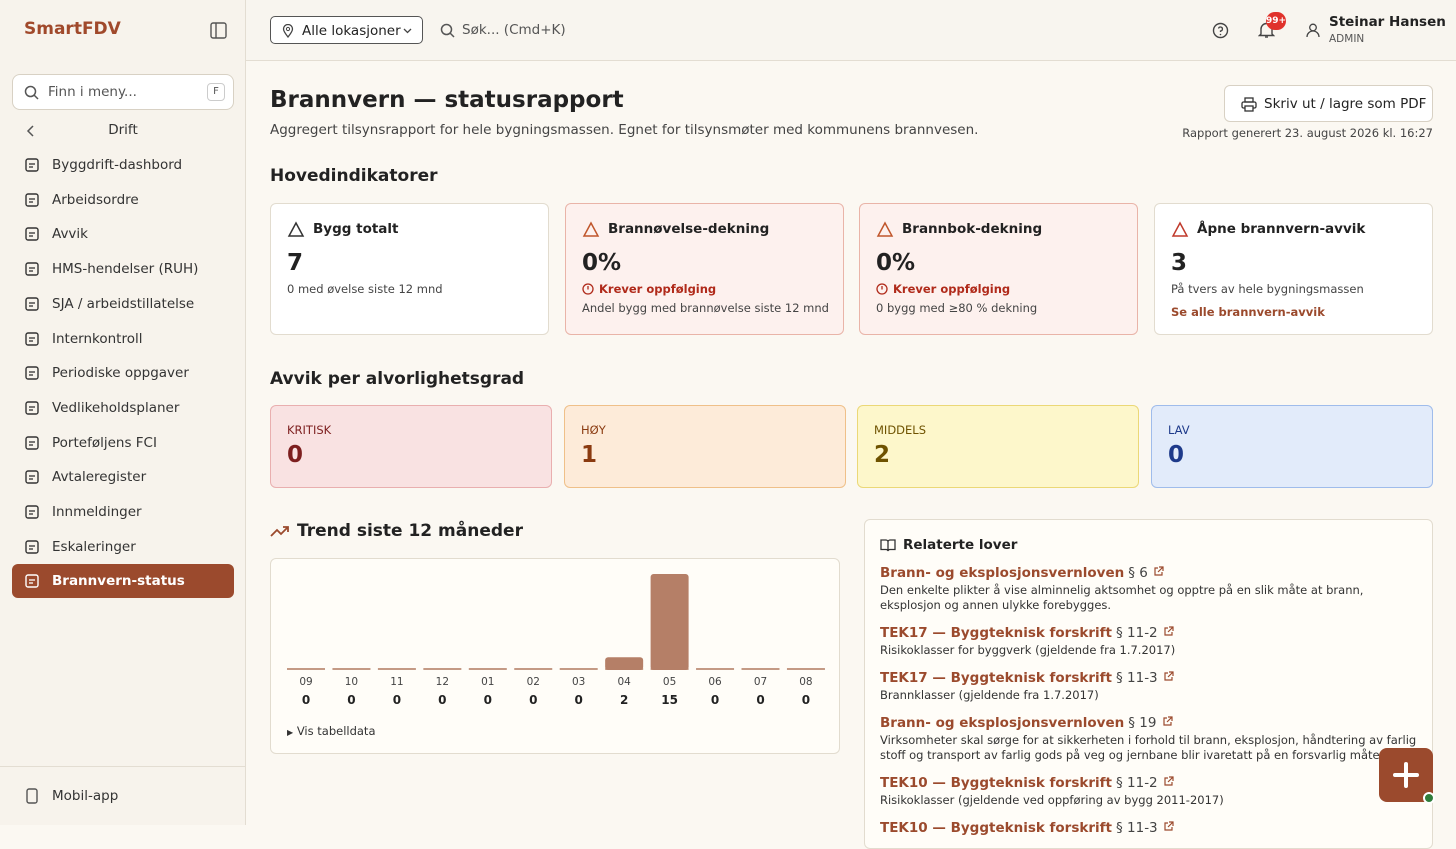  I want to click on menu-label: Arbeidsordre, so click(95, 199).